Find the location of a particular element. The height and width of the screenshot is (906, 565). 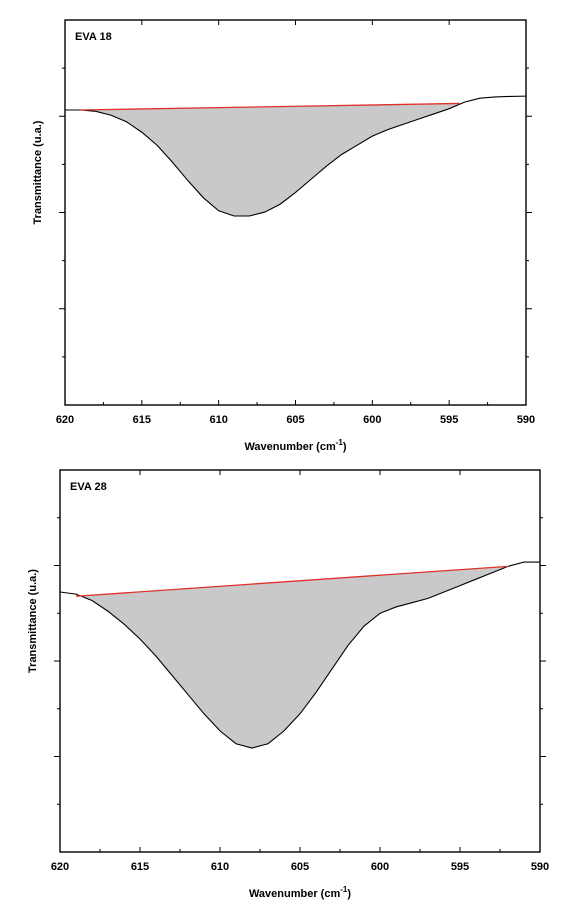

integrated-area is located at coordinates (270, 159).